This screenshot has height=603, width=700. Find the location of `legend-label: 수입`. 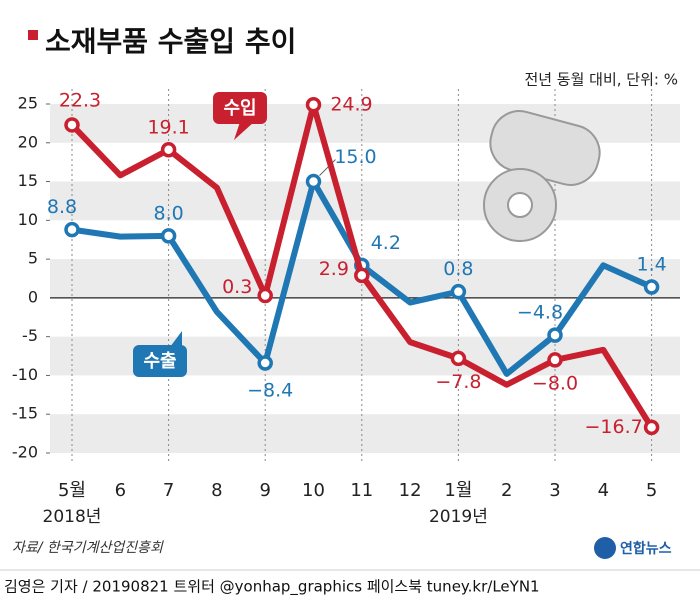

legend-label: 수입 is located at coordinates (239, 108).